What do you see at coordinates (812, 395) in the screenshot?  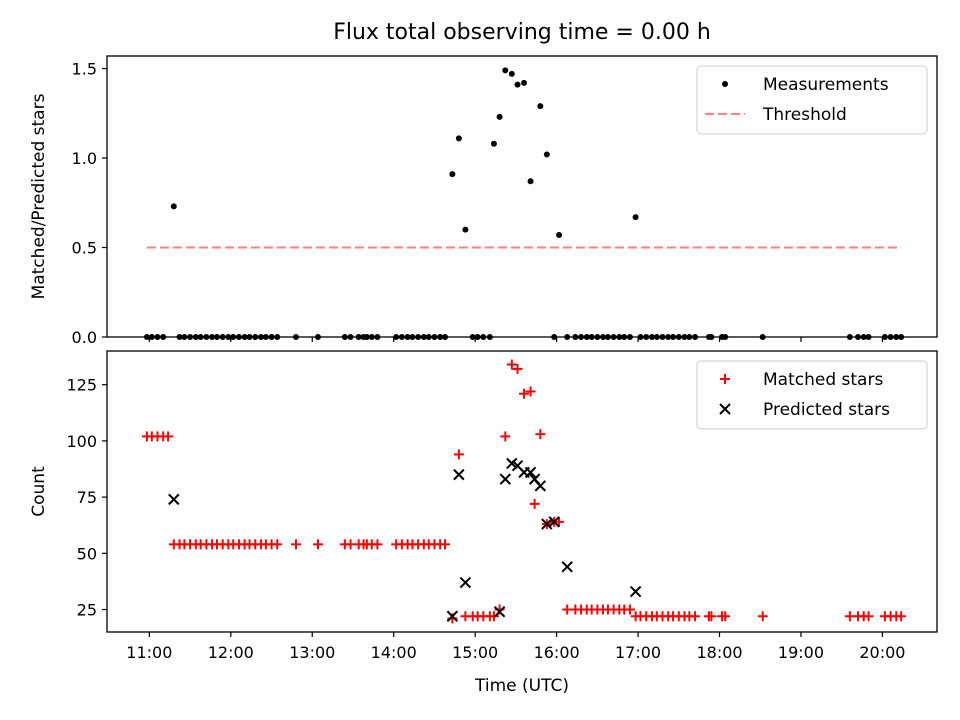 I see `legend-box` at bounding box center [812, 395].